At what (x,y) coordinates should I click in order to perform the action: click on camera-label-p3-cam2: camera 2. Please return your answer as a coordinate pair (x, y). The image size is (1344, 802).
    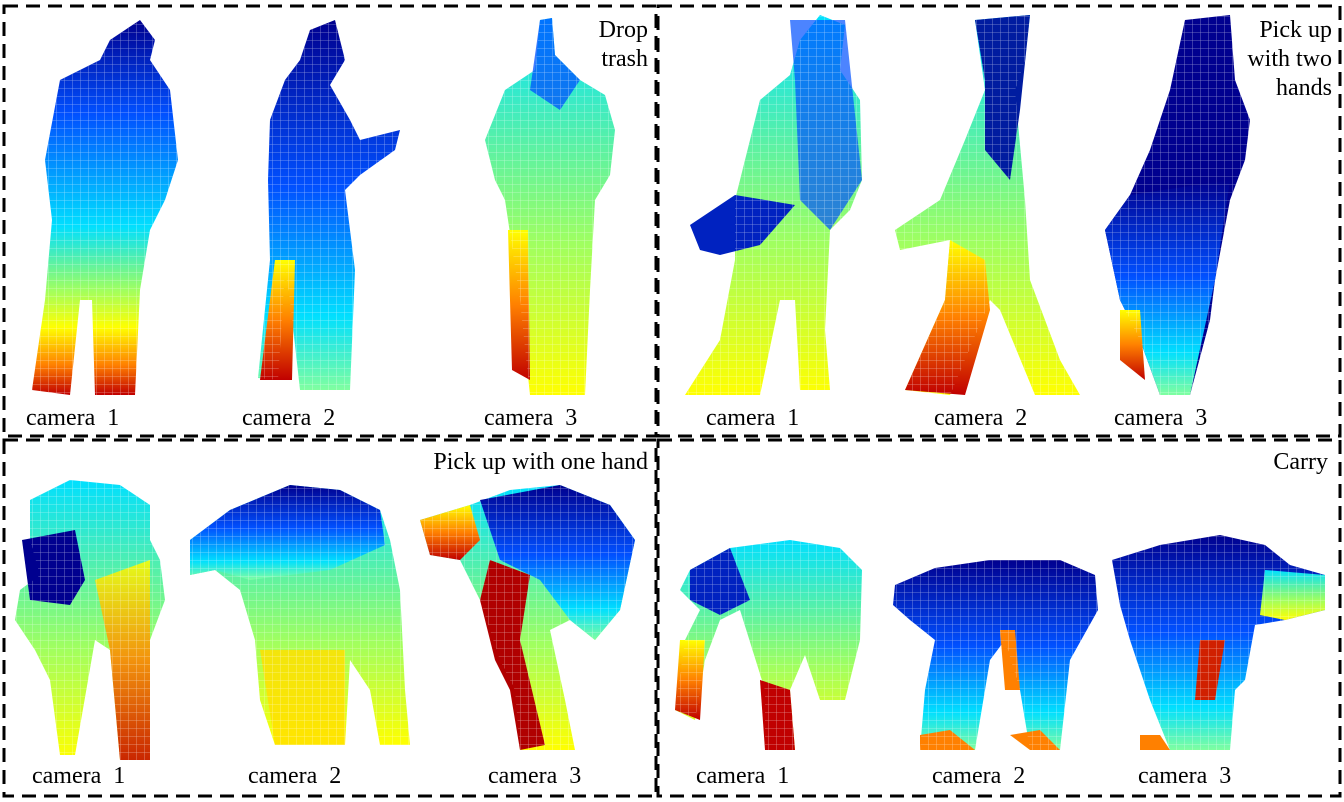
    Looking at the image, I should click on (295, 776).